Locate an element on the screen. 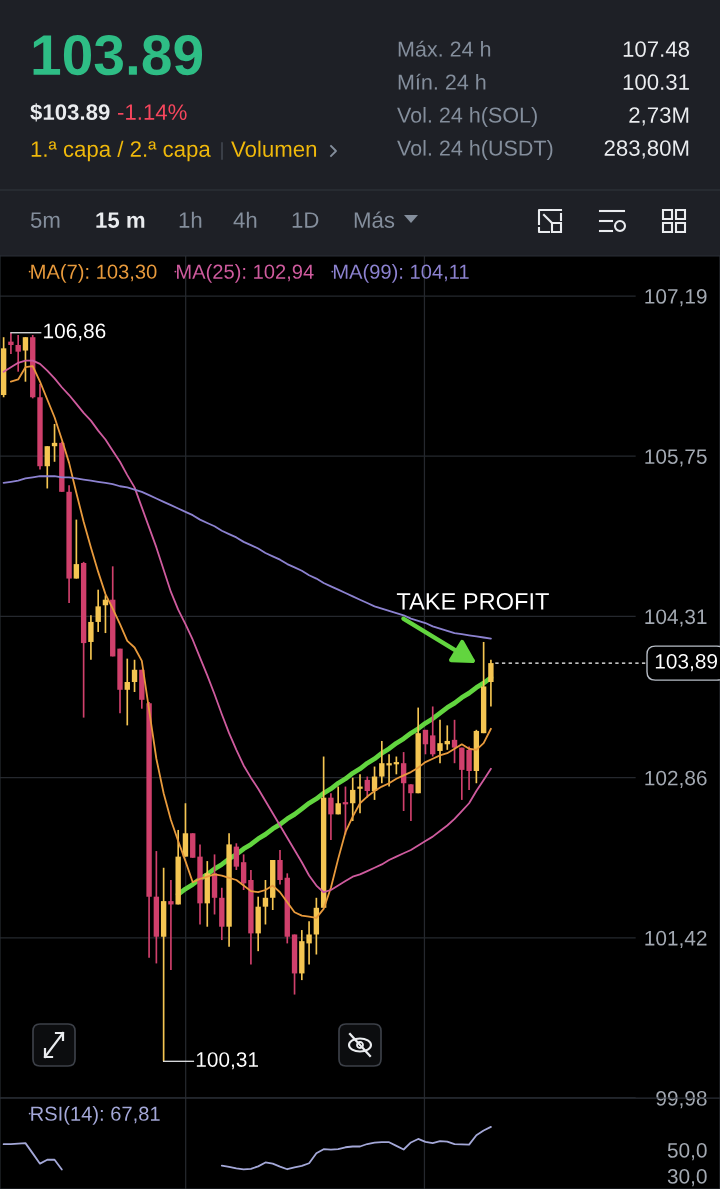 The image size is (720, 1189). text: Vol. 24 h(SOL) is located at coordinates (467, 117).